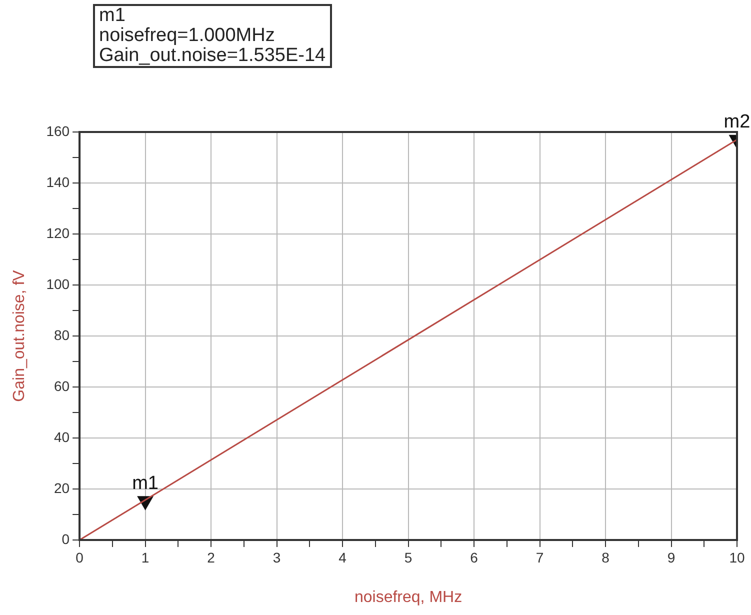  I want to click on x-tick-label: 3, so click(276, 557).